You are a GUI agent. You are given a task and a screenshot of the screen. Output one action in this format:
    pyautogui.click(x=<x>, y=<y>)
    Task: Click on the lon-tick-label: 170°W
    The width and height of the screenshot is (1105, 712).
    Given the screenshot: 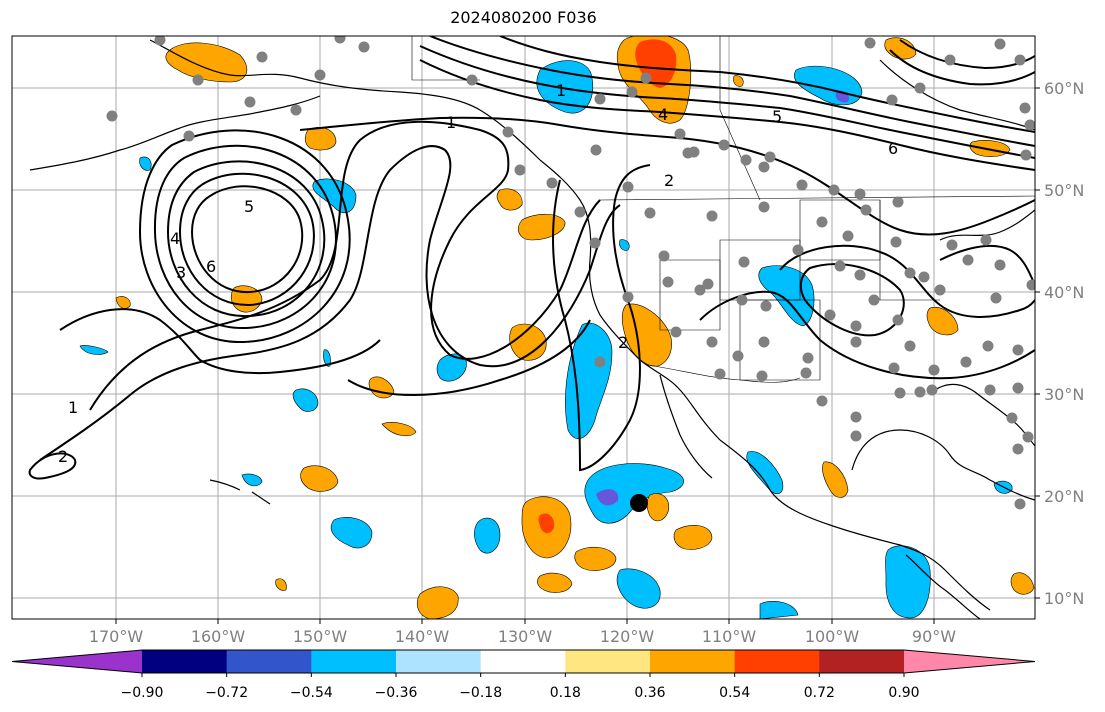 What is the action you would take?
    pyautogui.click(x=116, y=636)
    